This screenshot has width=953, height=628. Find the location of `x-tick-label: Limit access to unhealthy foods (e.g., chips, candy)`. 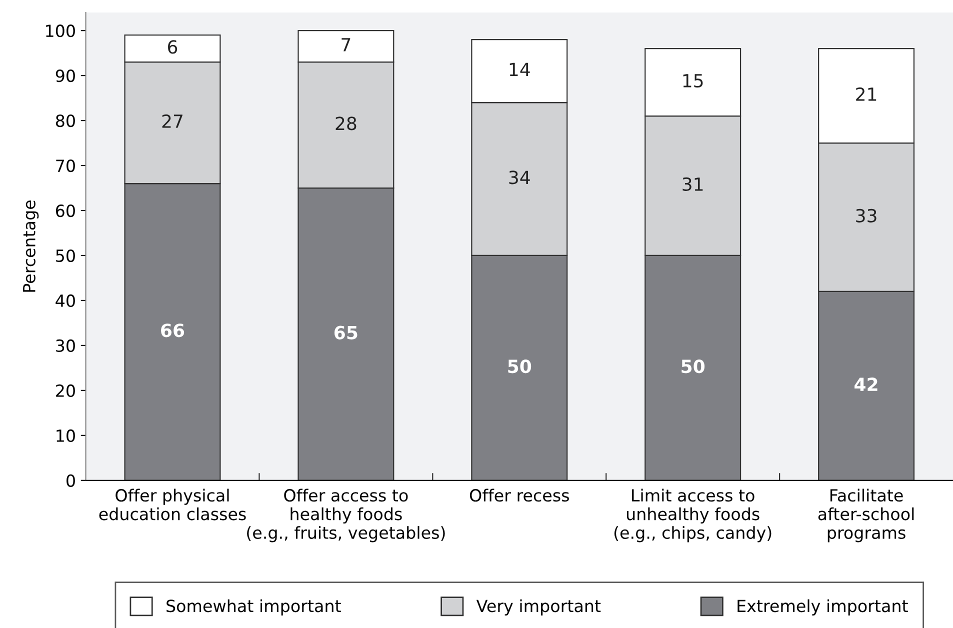

x-tick-label: Limit access to unhealthy foods (e.g., chips, candy) is located at coordinates (693, 515).